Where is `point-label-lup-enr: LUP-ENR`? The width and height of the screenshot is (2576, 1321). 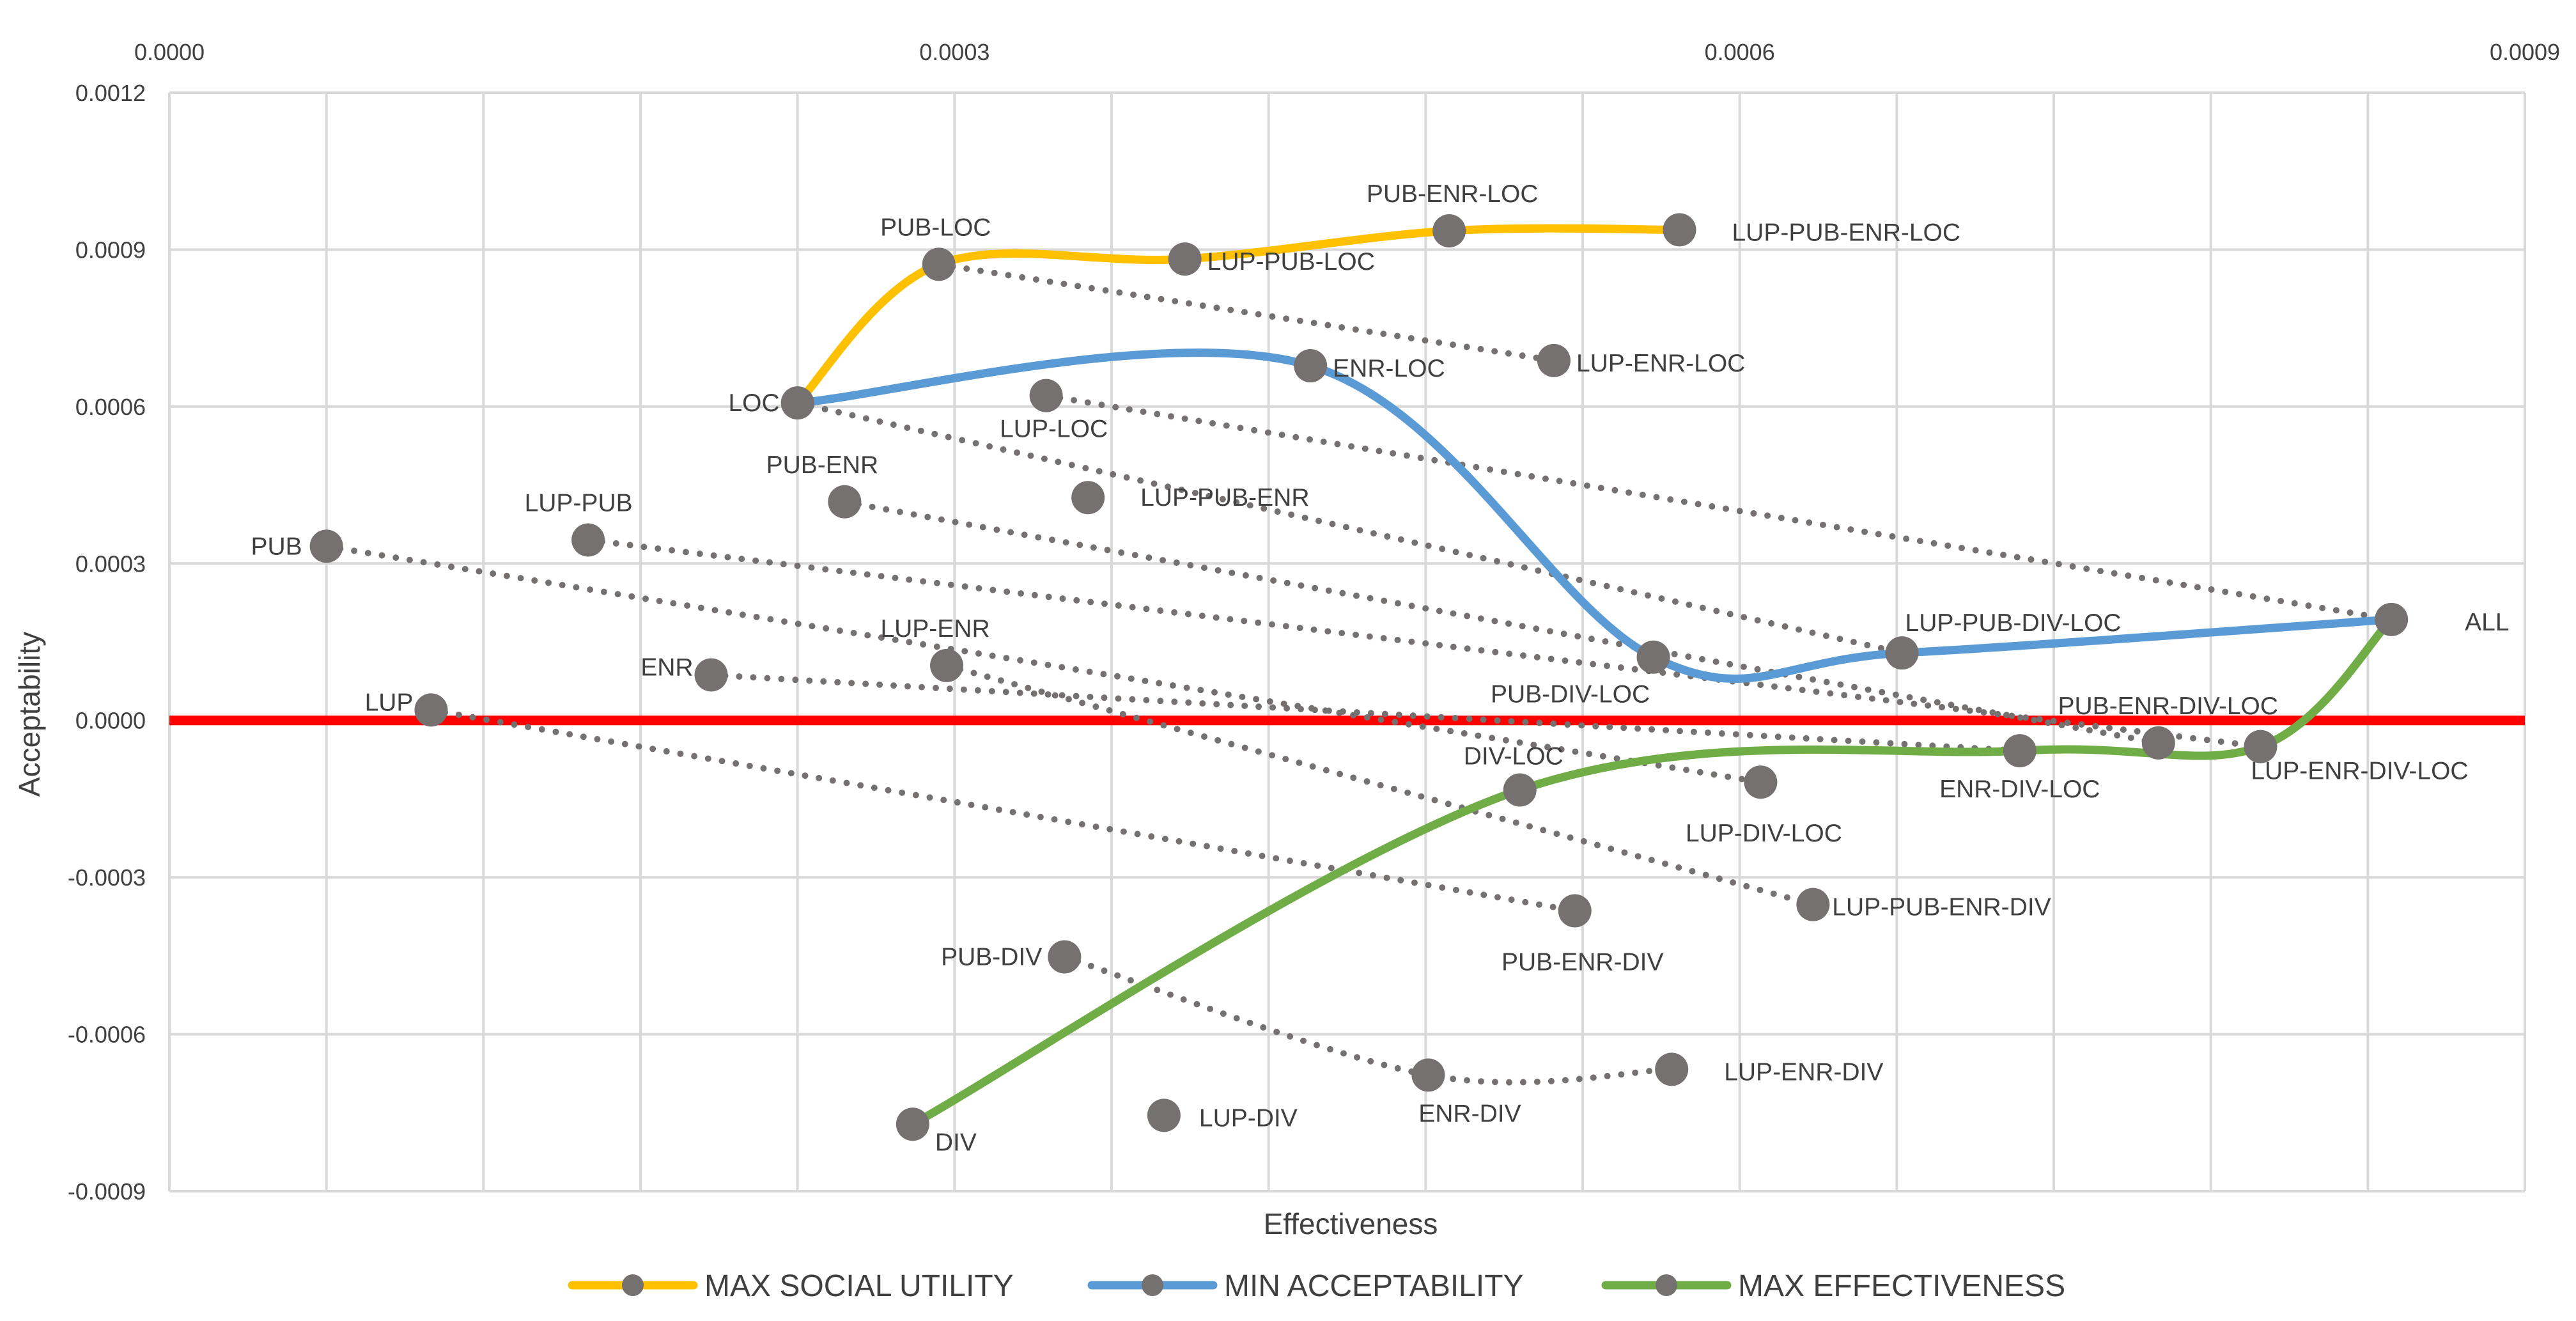
point-label-lup-enr: LUP-ENR is located at coordinates (934, 629).